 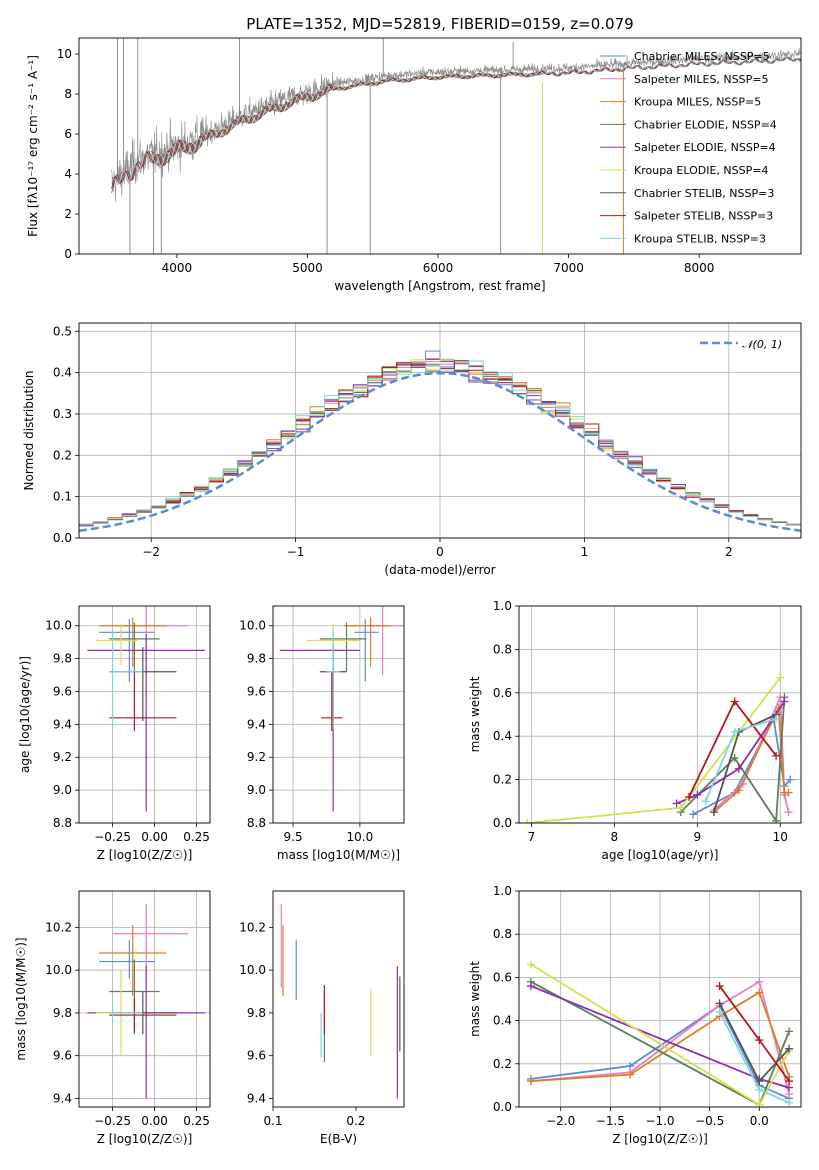 What do you see at coordinates (502, 934) in the screenshot?
I see `y-tick-label: 0.8` at bounding box center [502, 934].